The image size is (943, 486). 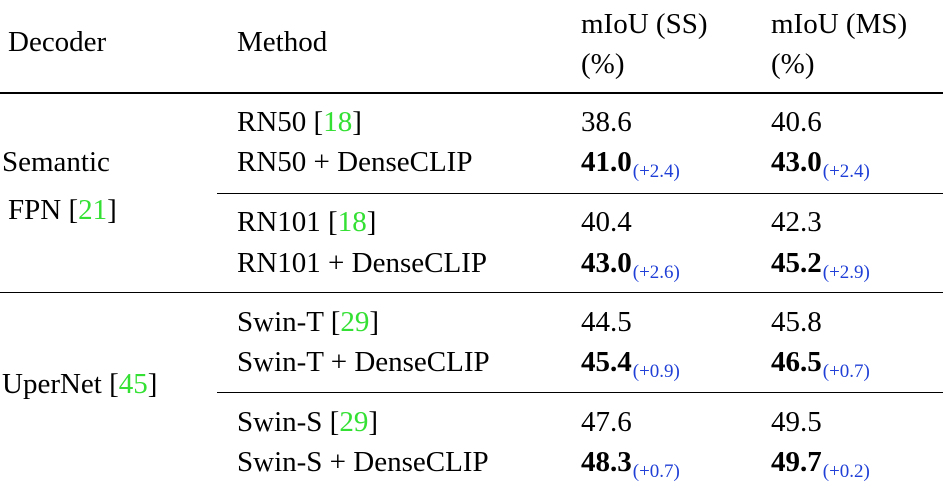 I want to click on ms-delta: (+0.7), so click(x=846, y=371).